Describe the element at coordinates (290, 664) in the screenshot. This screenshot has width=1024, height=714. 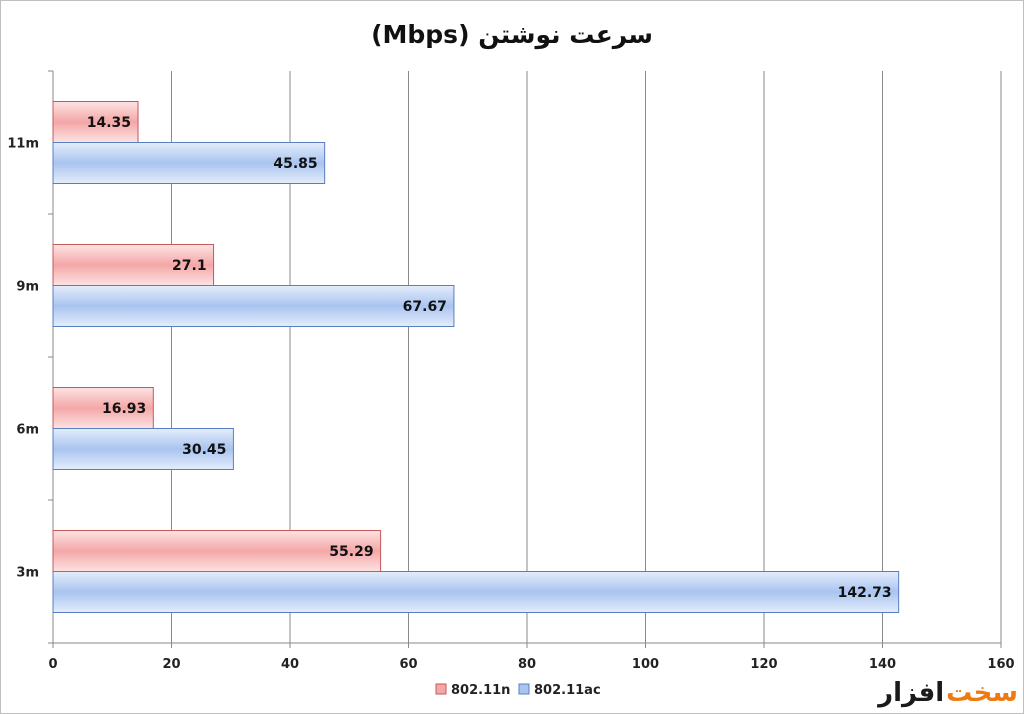
I see `x-tick-label-40: 40` at that location.